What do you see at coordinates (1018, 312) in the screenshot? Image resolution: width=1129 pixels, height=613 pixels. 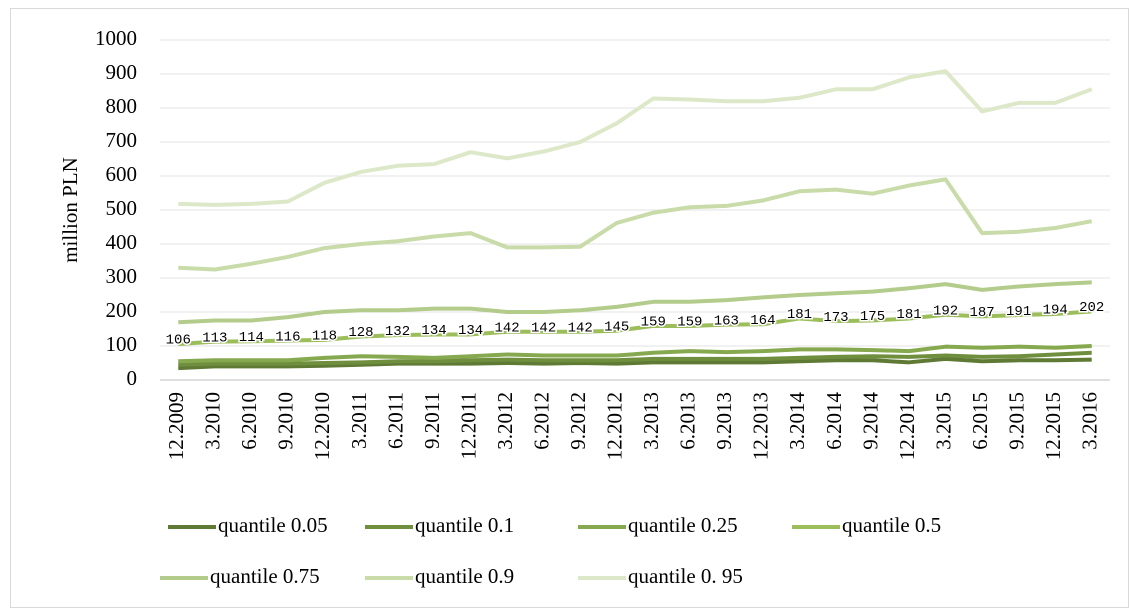 I see `data-label: 191` at bounding box center [1018, 312].